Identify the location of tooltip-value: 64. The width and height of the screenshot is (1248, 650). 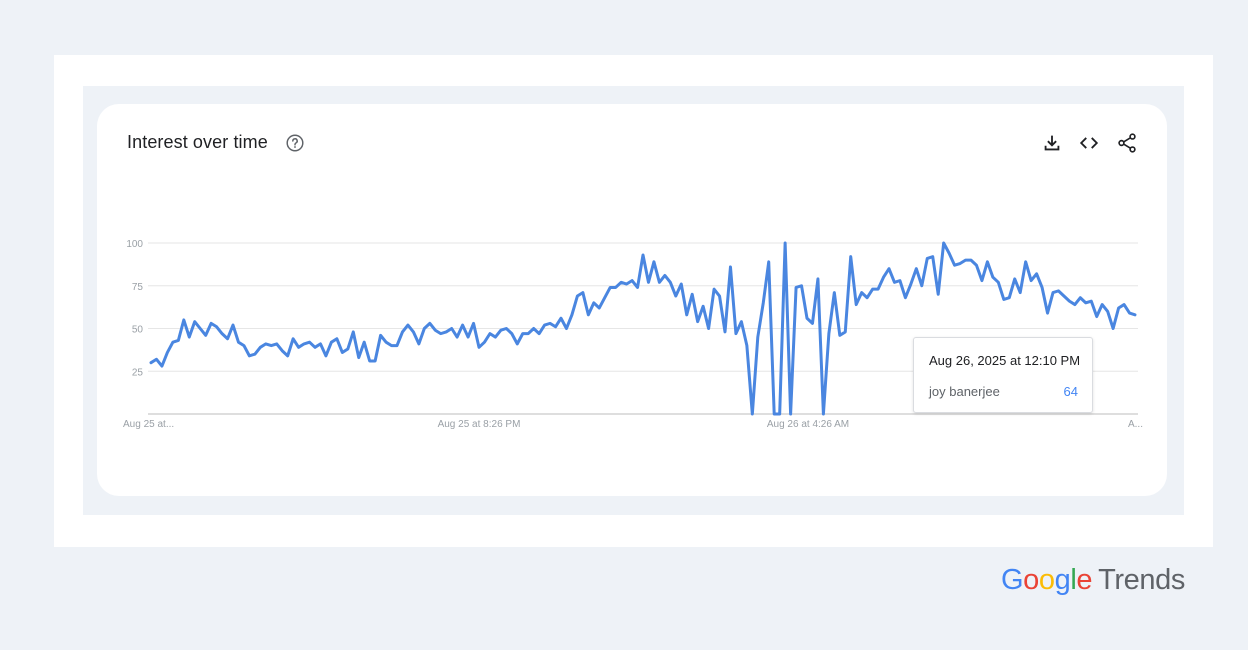
(1070, 391).